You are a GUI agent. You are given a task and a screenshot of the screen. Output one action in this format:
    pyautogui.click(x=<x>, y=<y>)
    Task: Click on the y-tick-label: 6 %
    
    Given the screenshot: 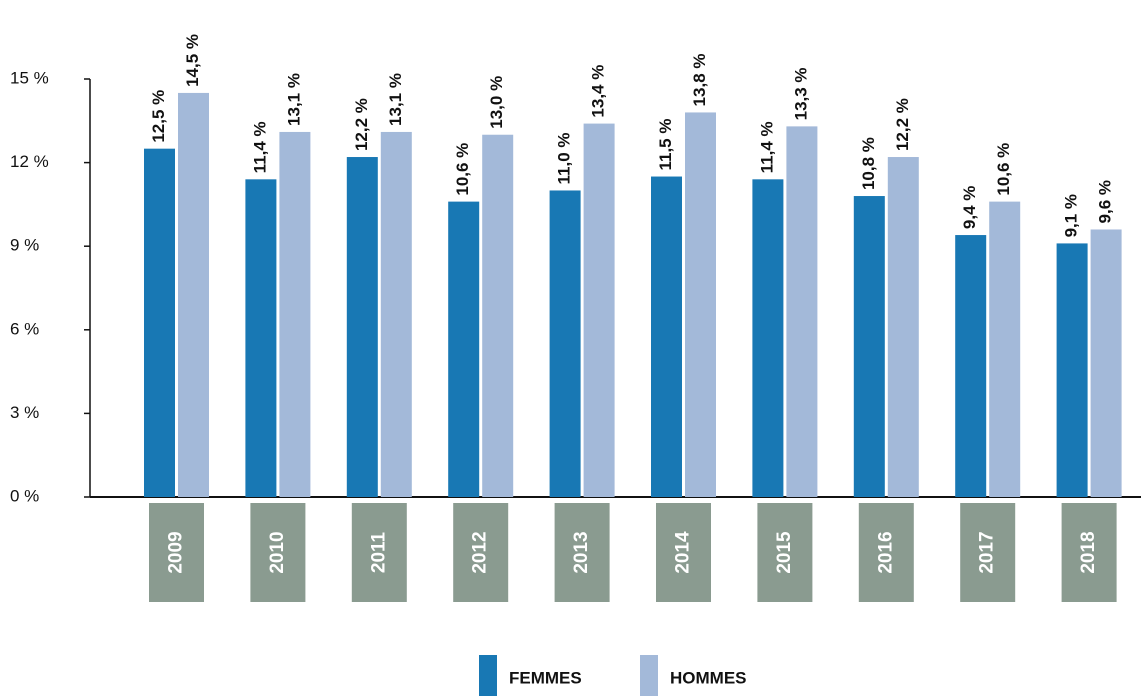 What is the action you would take?
    pyautogui.click(x=24, y=328)
    